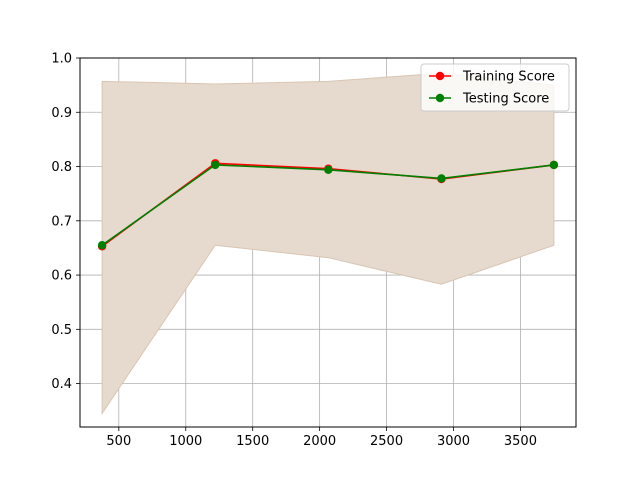 The height and width of the screenshot is (480, 640). I want to click on y-axis: 0.4 0.5 0.6 0.7 0.8 0.9 1.0, so click(65, 222).